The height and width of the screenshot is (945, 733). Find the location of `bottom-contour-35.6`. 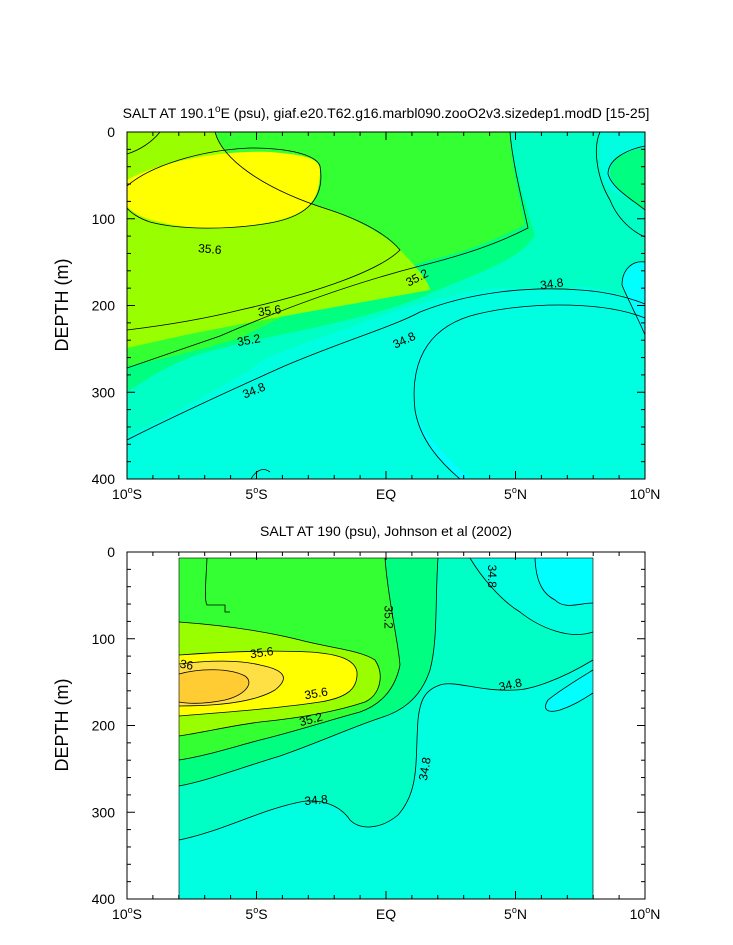

bottom-contour-35.6 is located at coordinates (268, 683).